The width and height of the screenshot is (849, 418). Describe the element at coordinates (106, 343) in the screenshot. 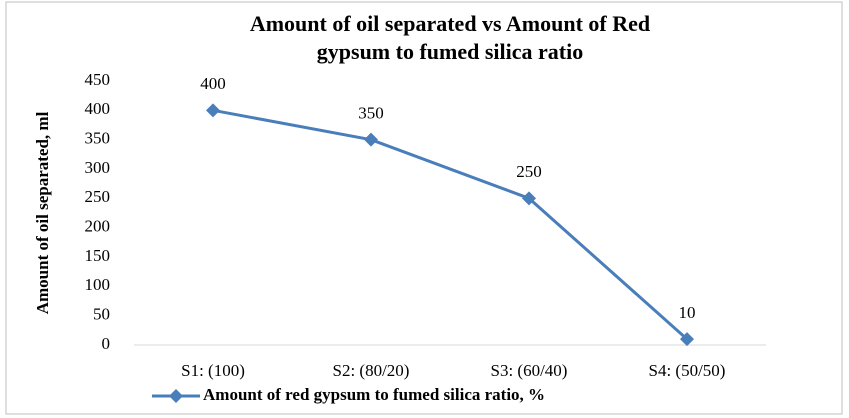

I see `y-tick-label: 0` at that location.